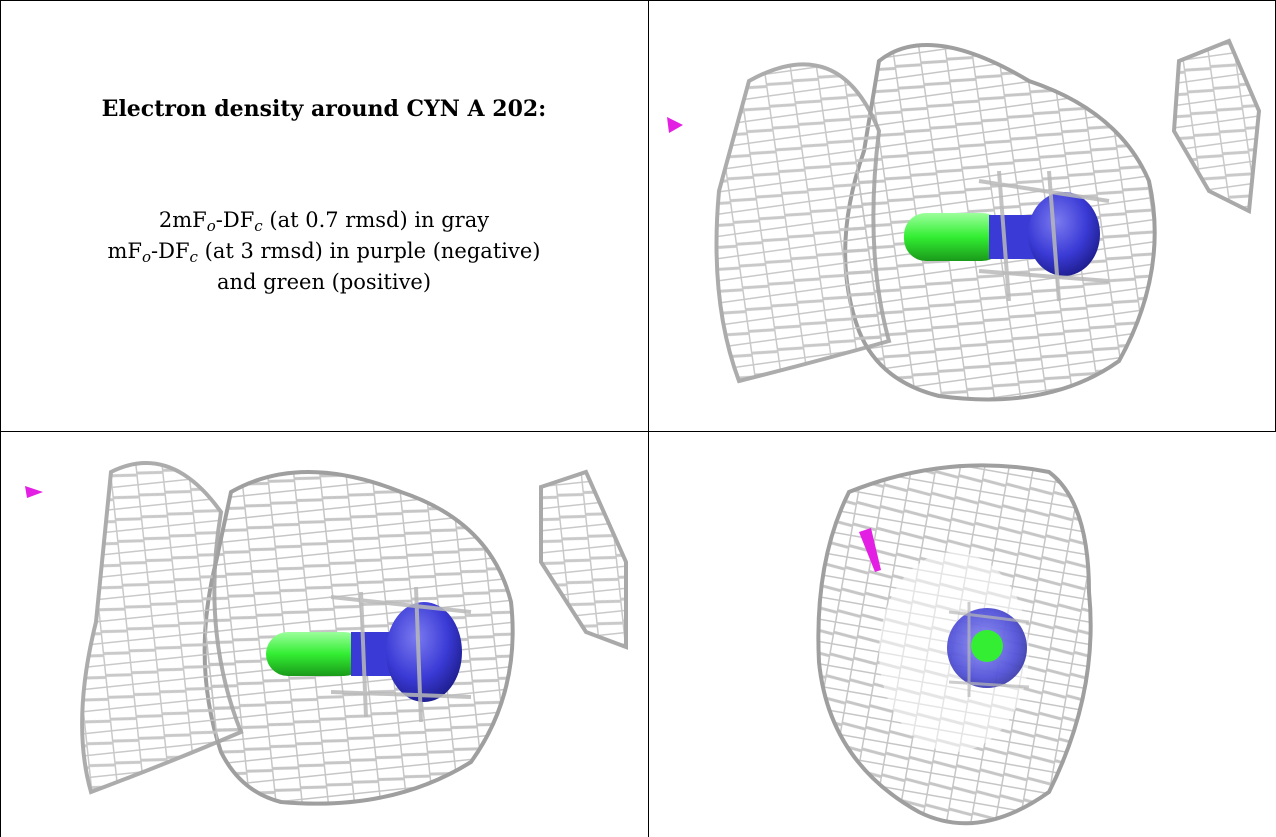  Describe the element at coordinates (0, 418) in the screenshot. I see `left-border` at that location.